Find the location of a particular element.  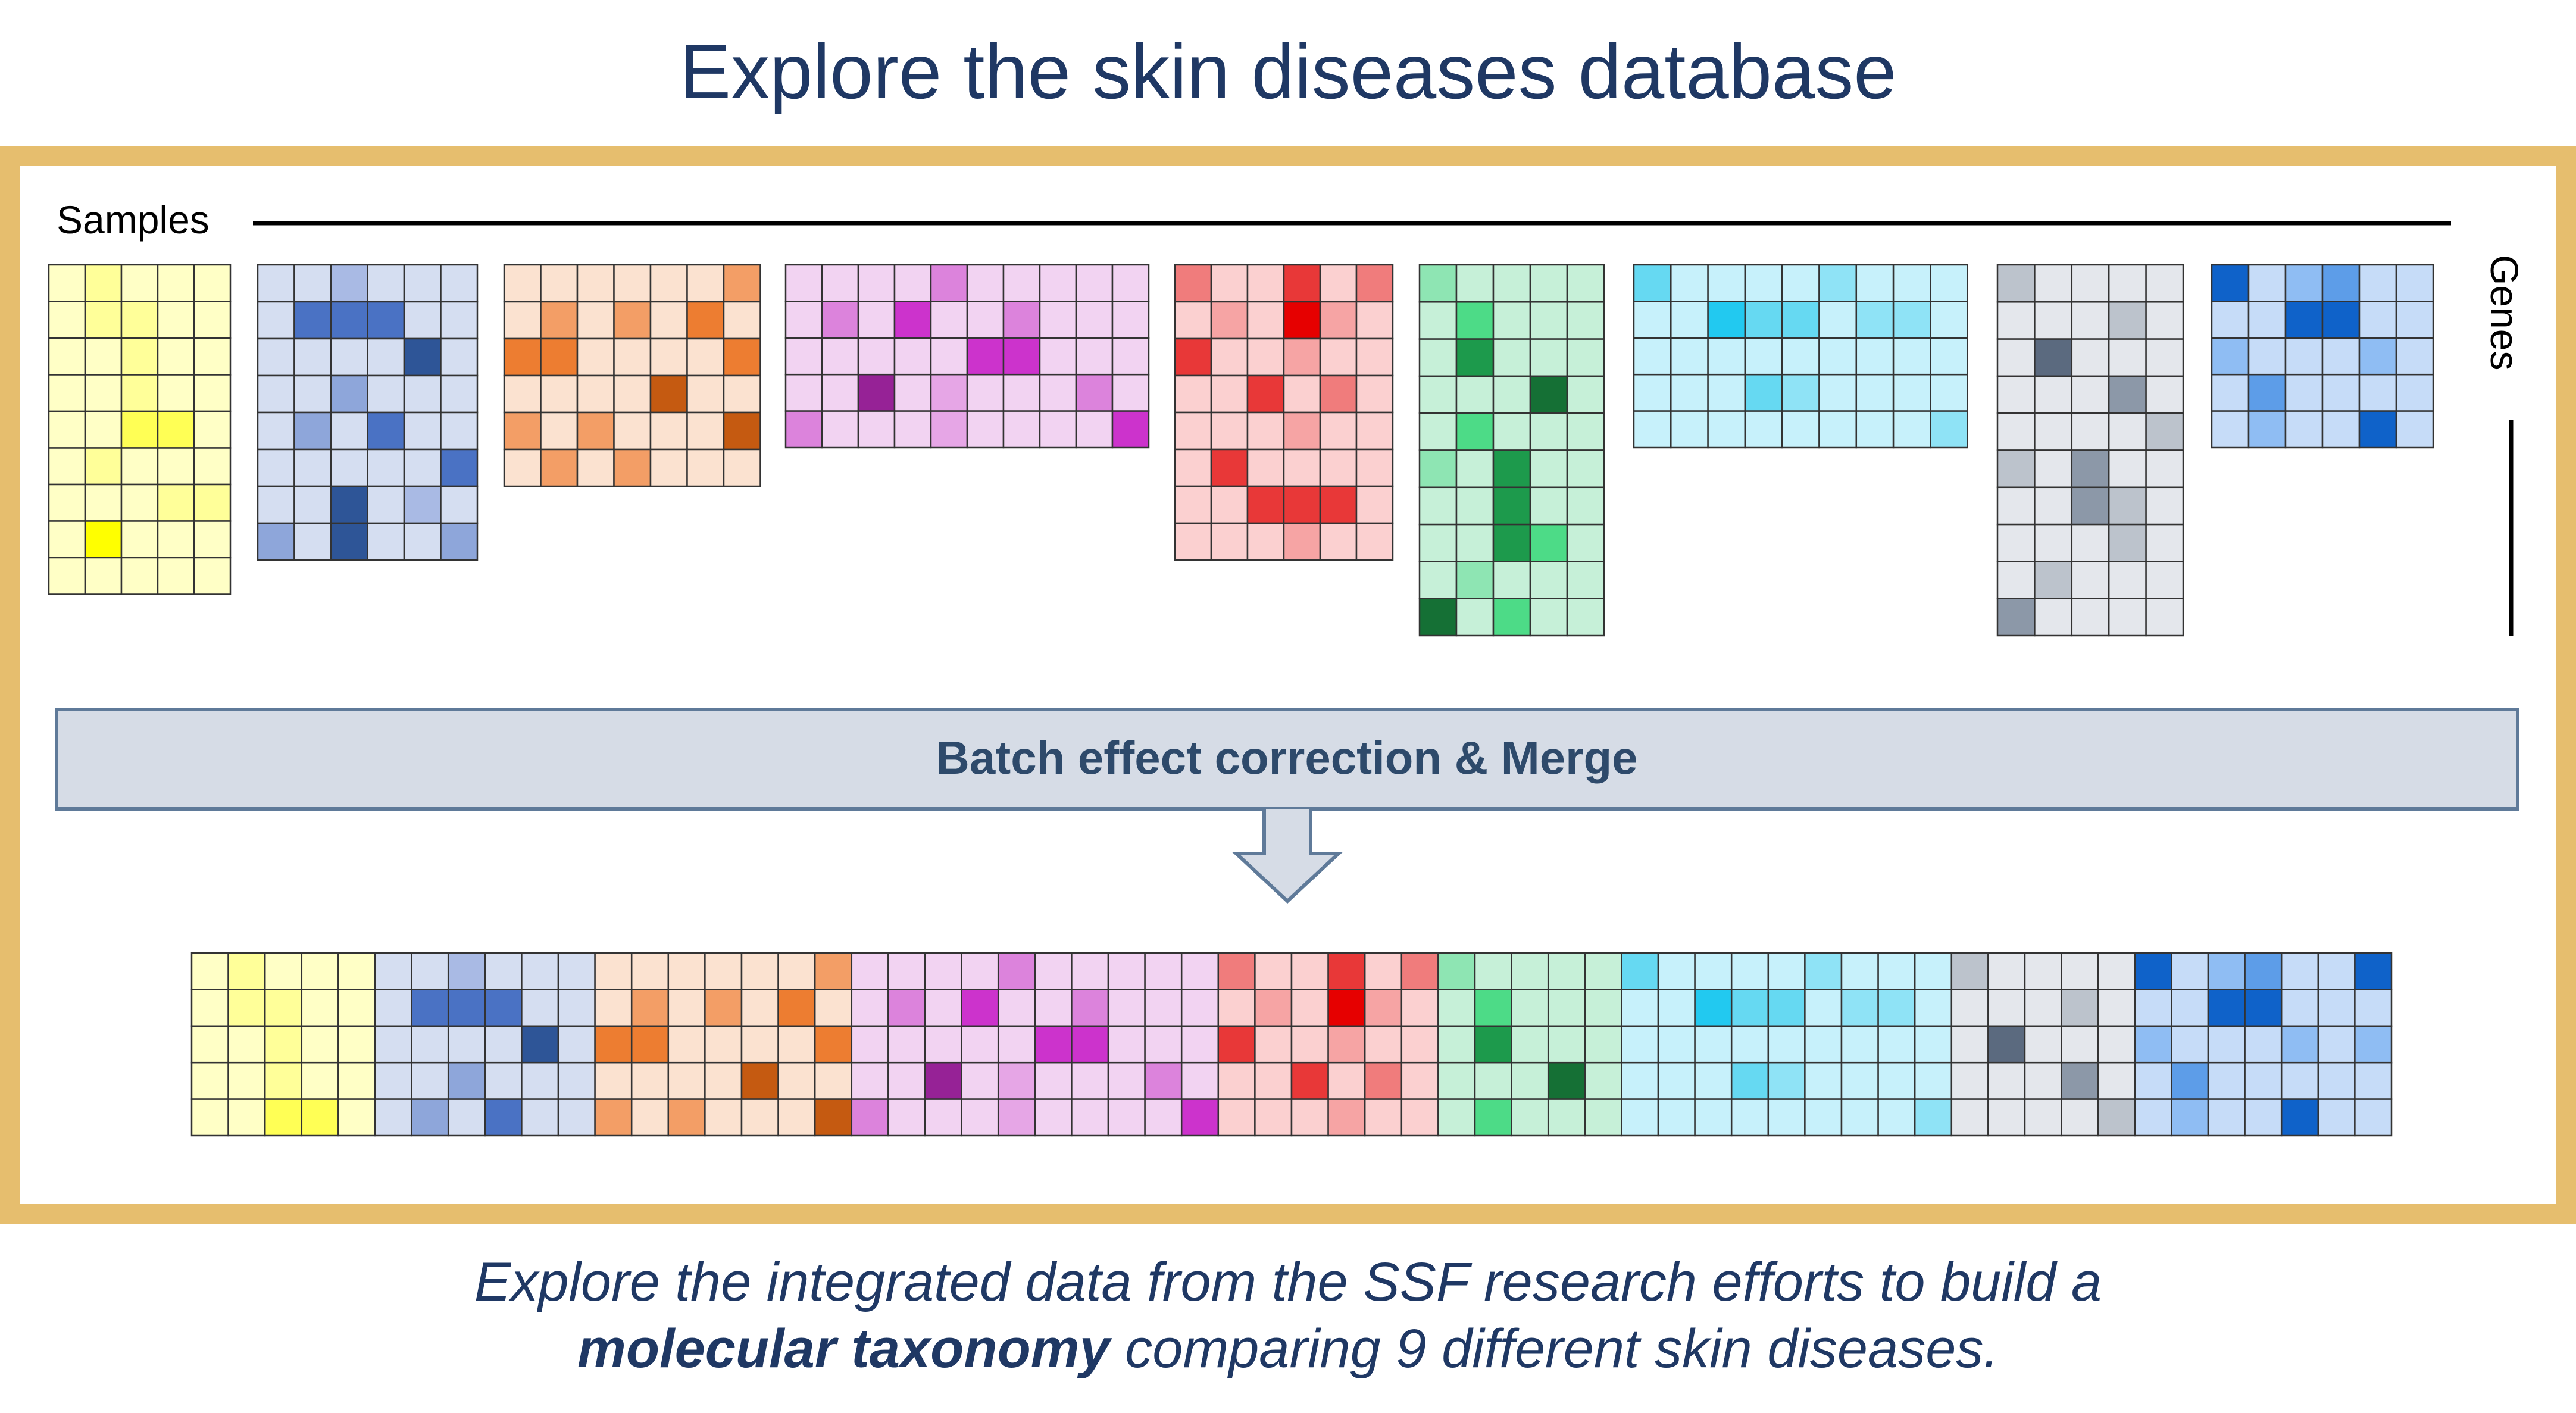

merged-block-blue is located at coordinates (485, 1044).